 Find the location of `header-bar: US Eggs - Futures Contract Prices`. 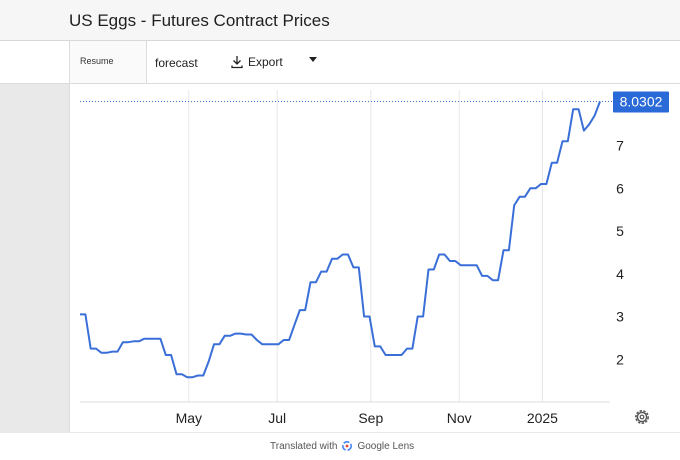

header-bar: US Eggs - Futures Contract Prices is located at coordinates (340, 20).